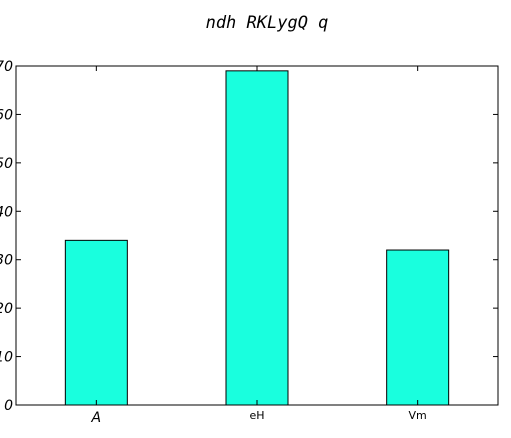 The width and height of the screenshot is (511, 438). What do you see at coordinates (418, 327) in the screenshot?
I see `bar-vm` at bounding box center [418, 327].